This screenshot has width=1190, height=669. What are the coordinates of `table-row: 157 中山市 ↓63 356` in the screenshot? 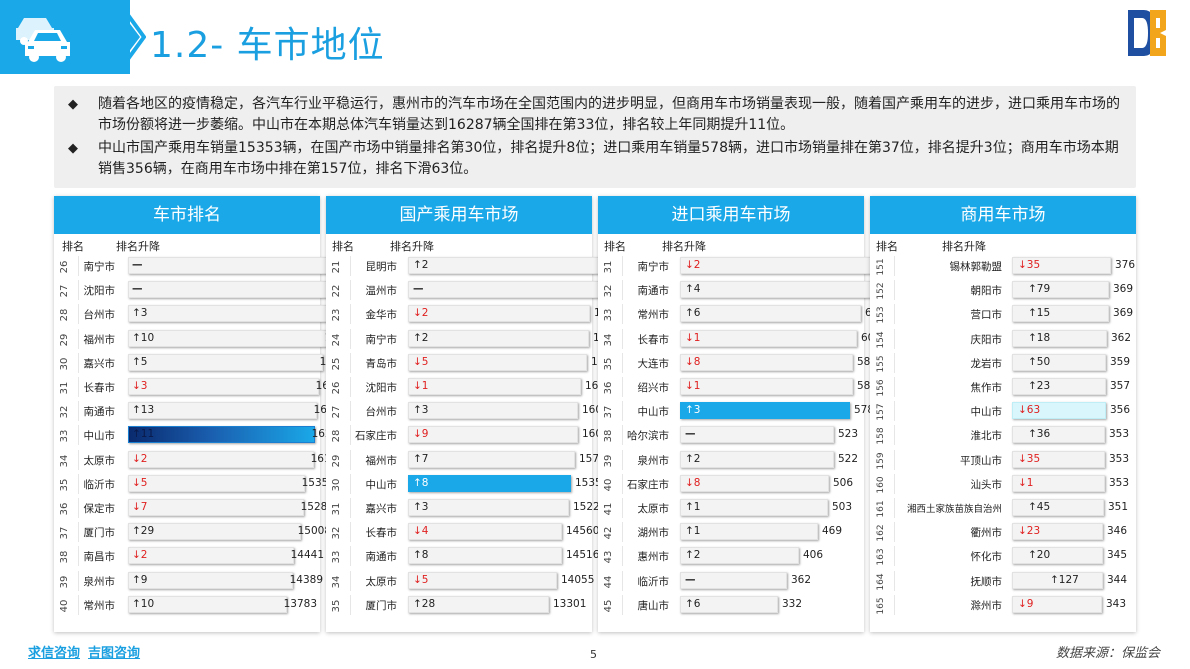 It's located at (1003, 411).